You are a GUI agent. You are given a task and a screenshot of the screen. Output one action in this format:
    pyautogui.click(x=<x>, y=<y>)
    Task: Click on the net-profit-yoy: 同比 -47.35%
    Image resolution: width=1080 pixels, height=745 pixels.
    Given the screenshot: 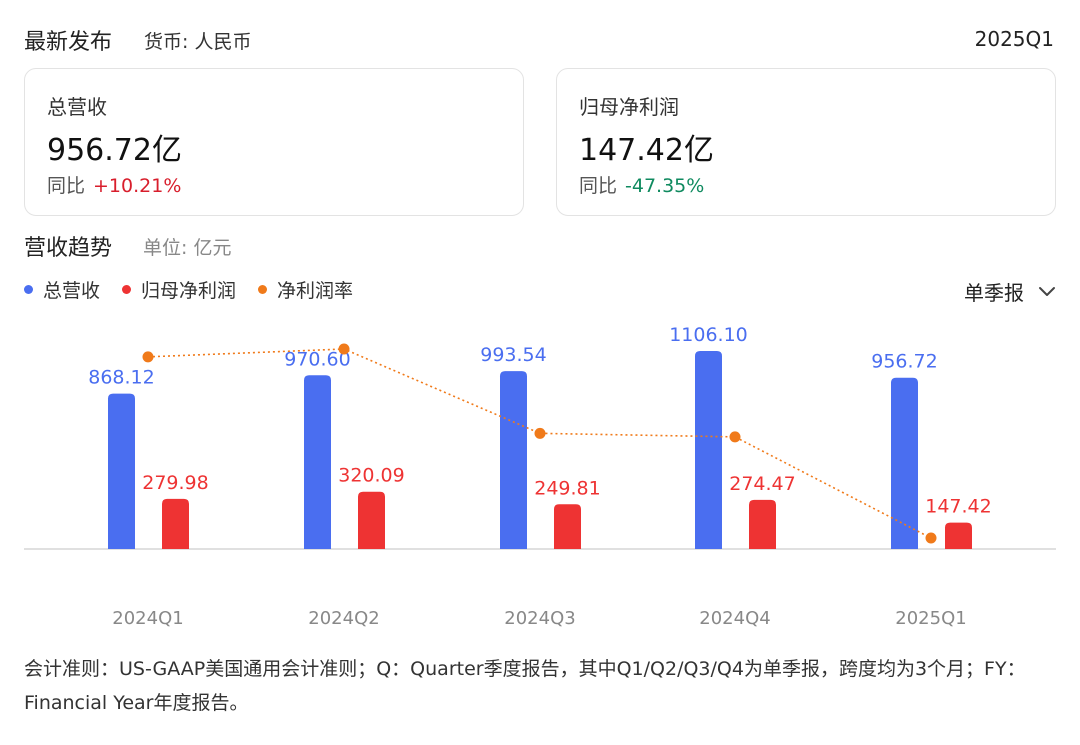 What is the action you would take?
    pyautogui.click(x=641, y=184)
    